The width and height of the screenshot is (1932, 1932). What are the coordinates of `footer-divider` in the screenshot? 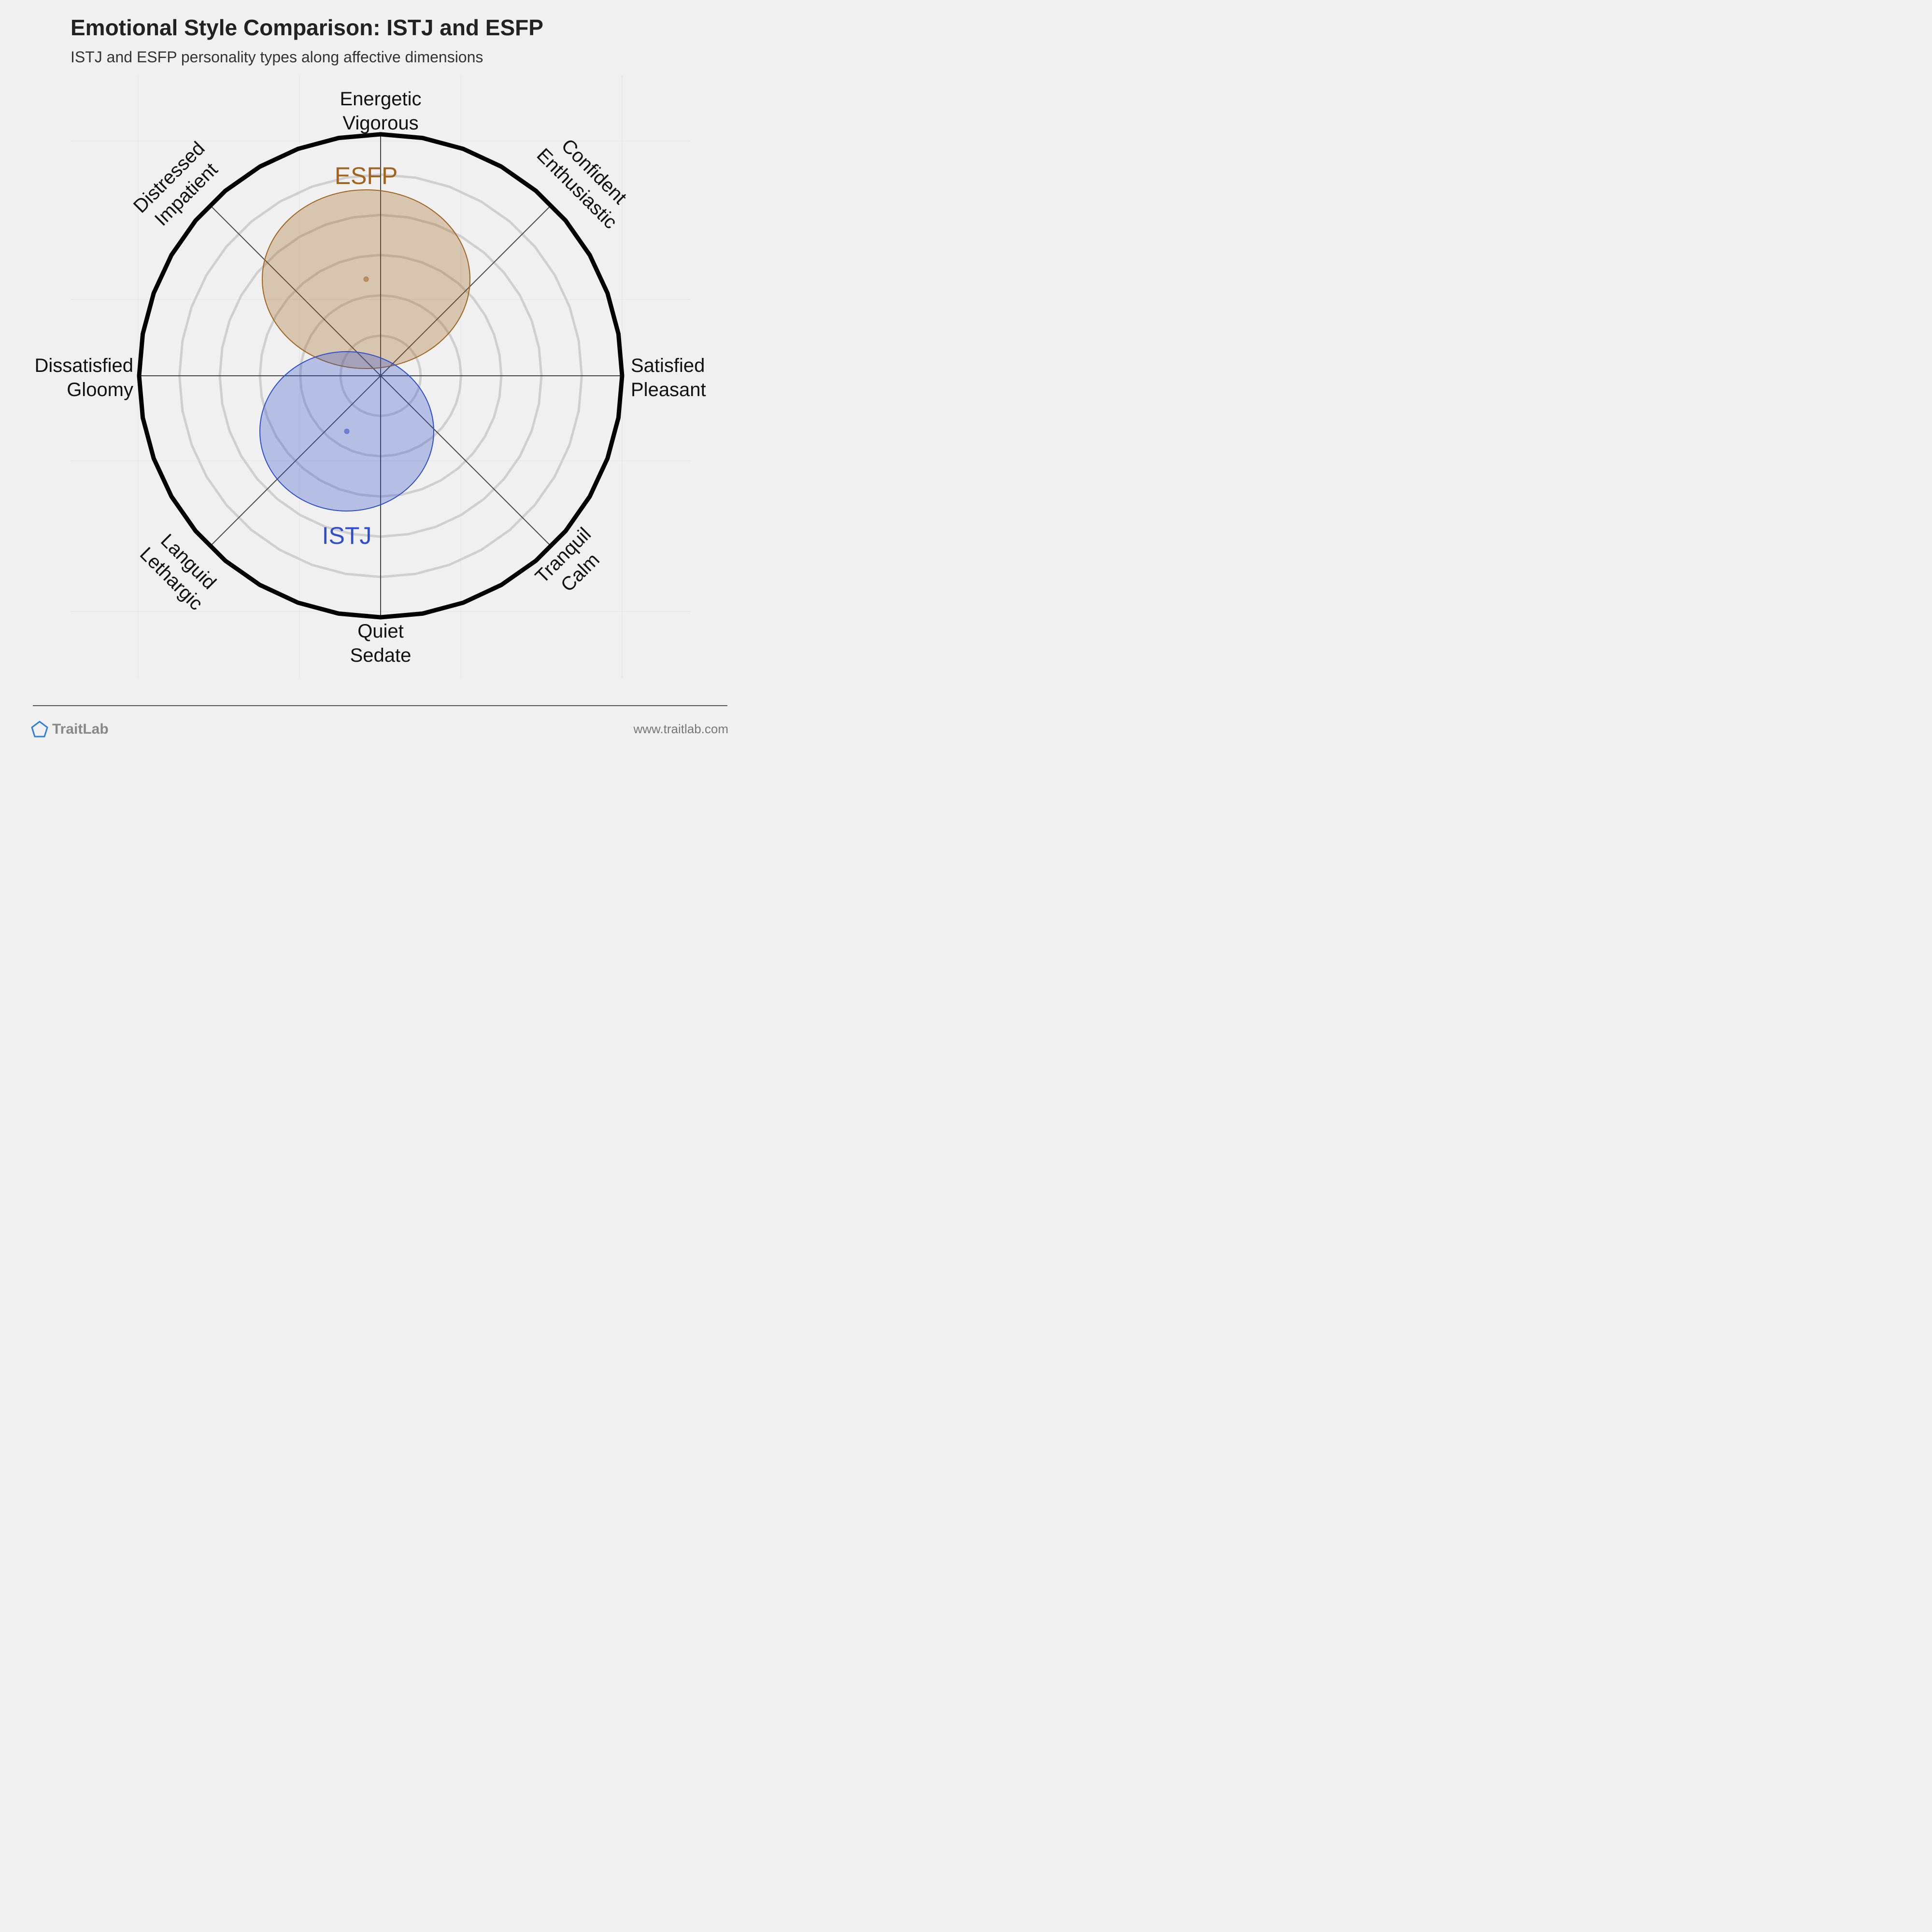 It's located at (380, 705).